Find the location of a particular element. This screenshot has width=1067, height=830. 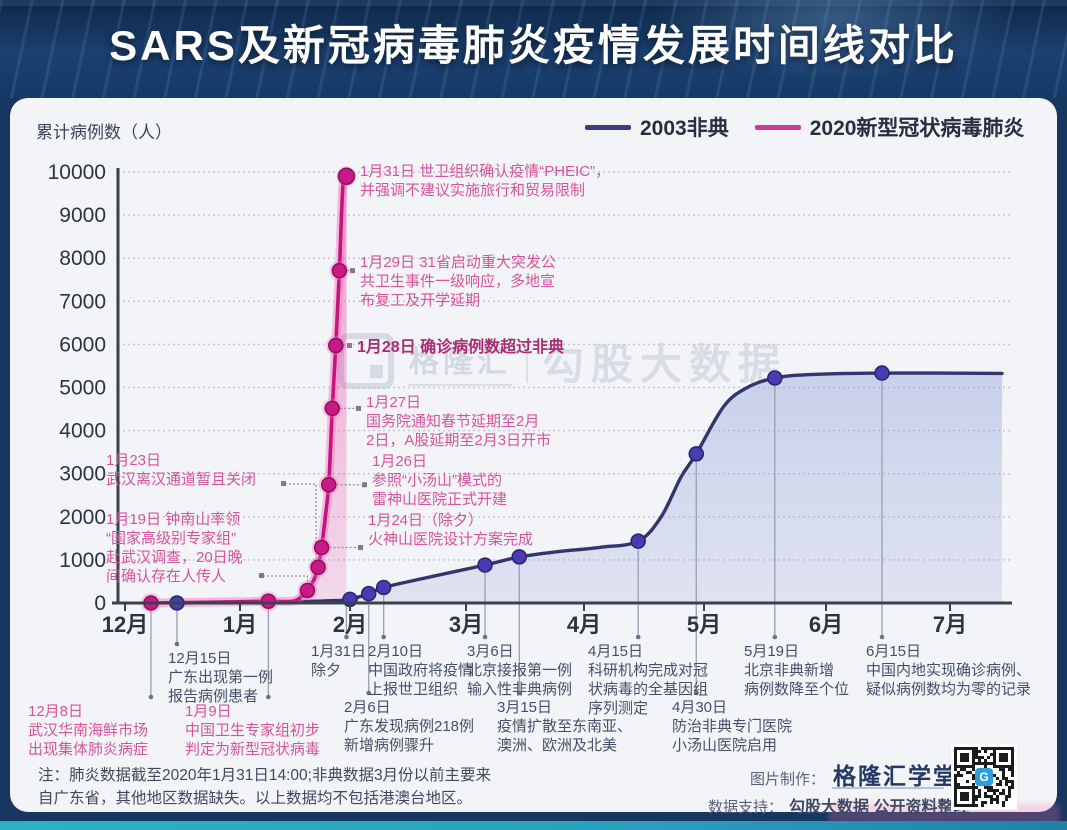

watermark-divider is located at coordinates (527, 361).